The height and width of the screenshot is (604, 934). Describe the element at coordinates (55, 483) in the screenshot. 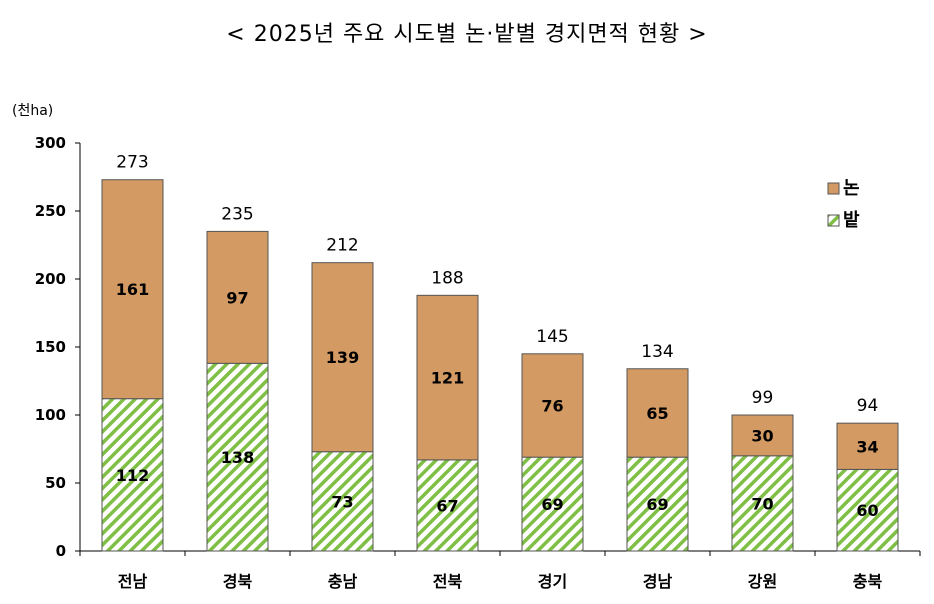

I see `y-tick-label: 50` at that location.